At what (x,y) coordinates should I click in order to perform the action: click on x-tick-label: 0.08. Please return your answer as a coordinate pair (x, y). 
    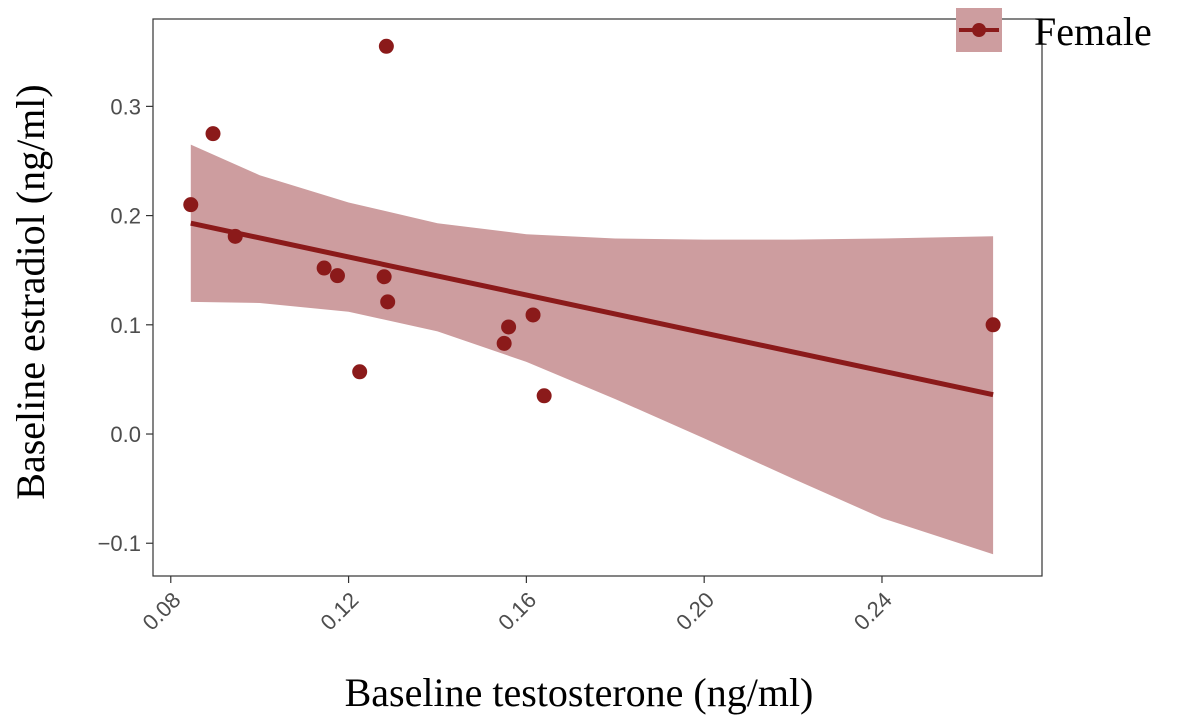
    Looking at the image, I should click on (162, 611).